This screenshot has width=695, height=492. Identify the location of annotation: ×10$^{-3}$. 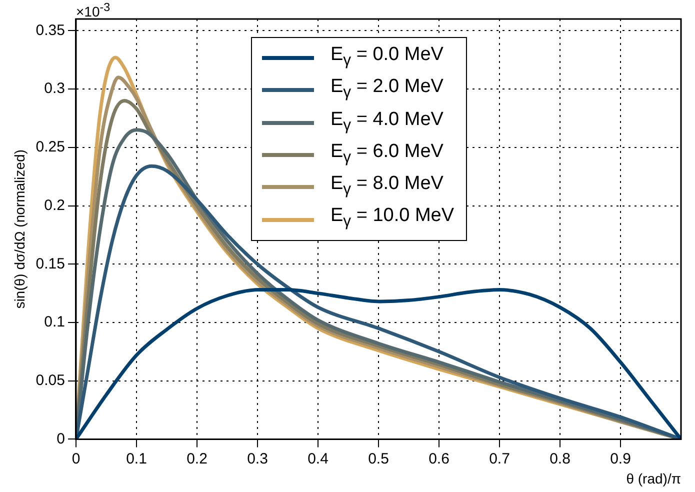
(93, 10).